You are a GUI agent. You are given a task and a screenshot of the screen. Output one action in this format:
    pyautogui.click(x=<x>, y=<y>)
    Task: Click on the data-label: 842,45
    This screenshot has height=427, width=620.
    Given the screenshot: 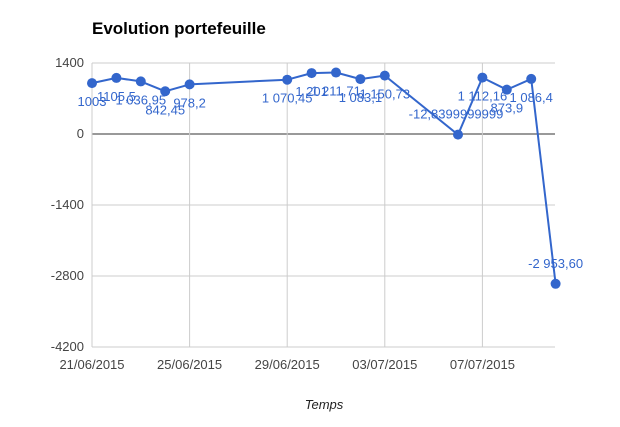 What is the action you would take?
    pyautogui.click(x=165, y=109)
    